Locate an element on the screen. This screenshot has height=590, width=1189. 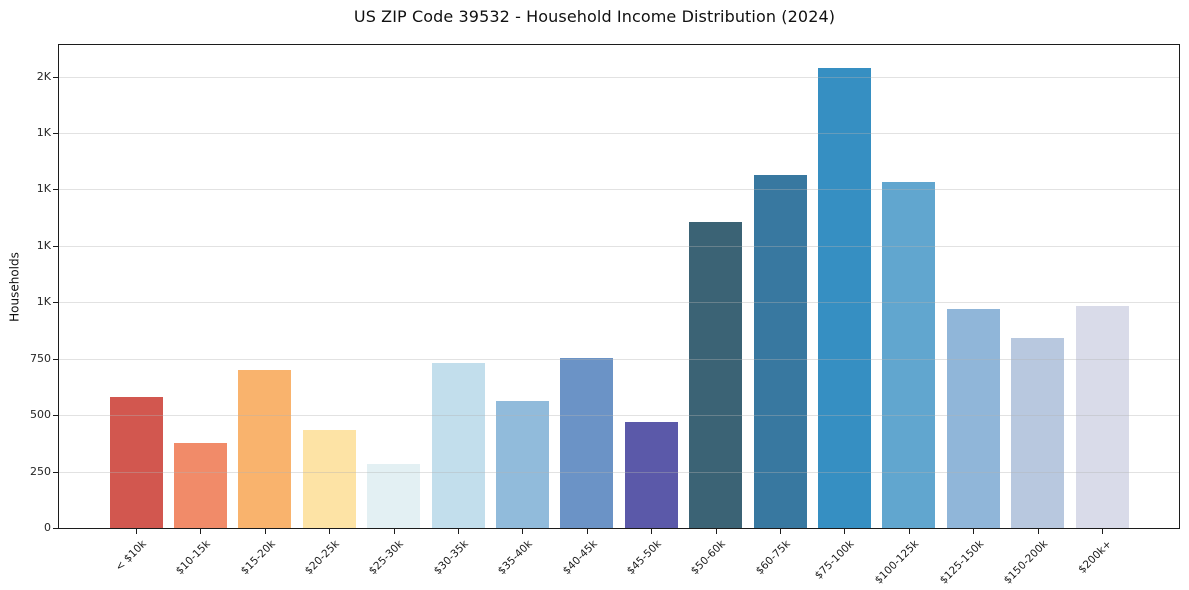
x-tick-label: $20-25k is located at coordinates (322, 558).